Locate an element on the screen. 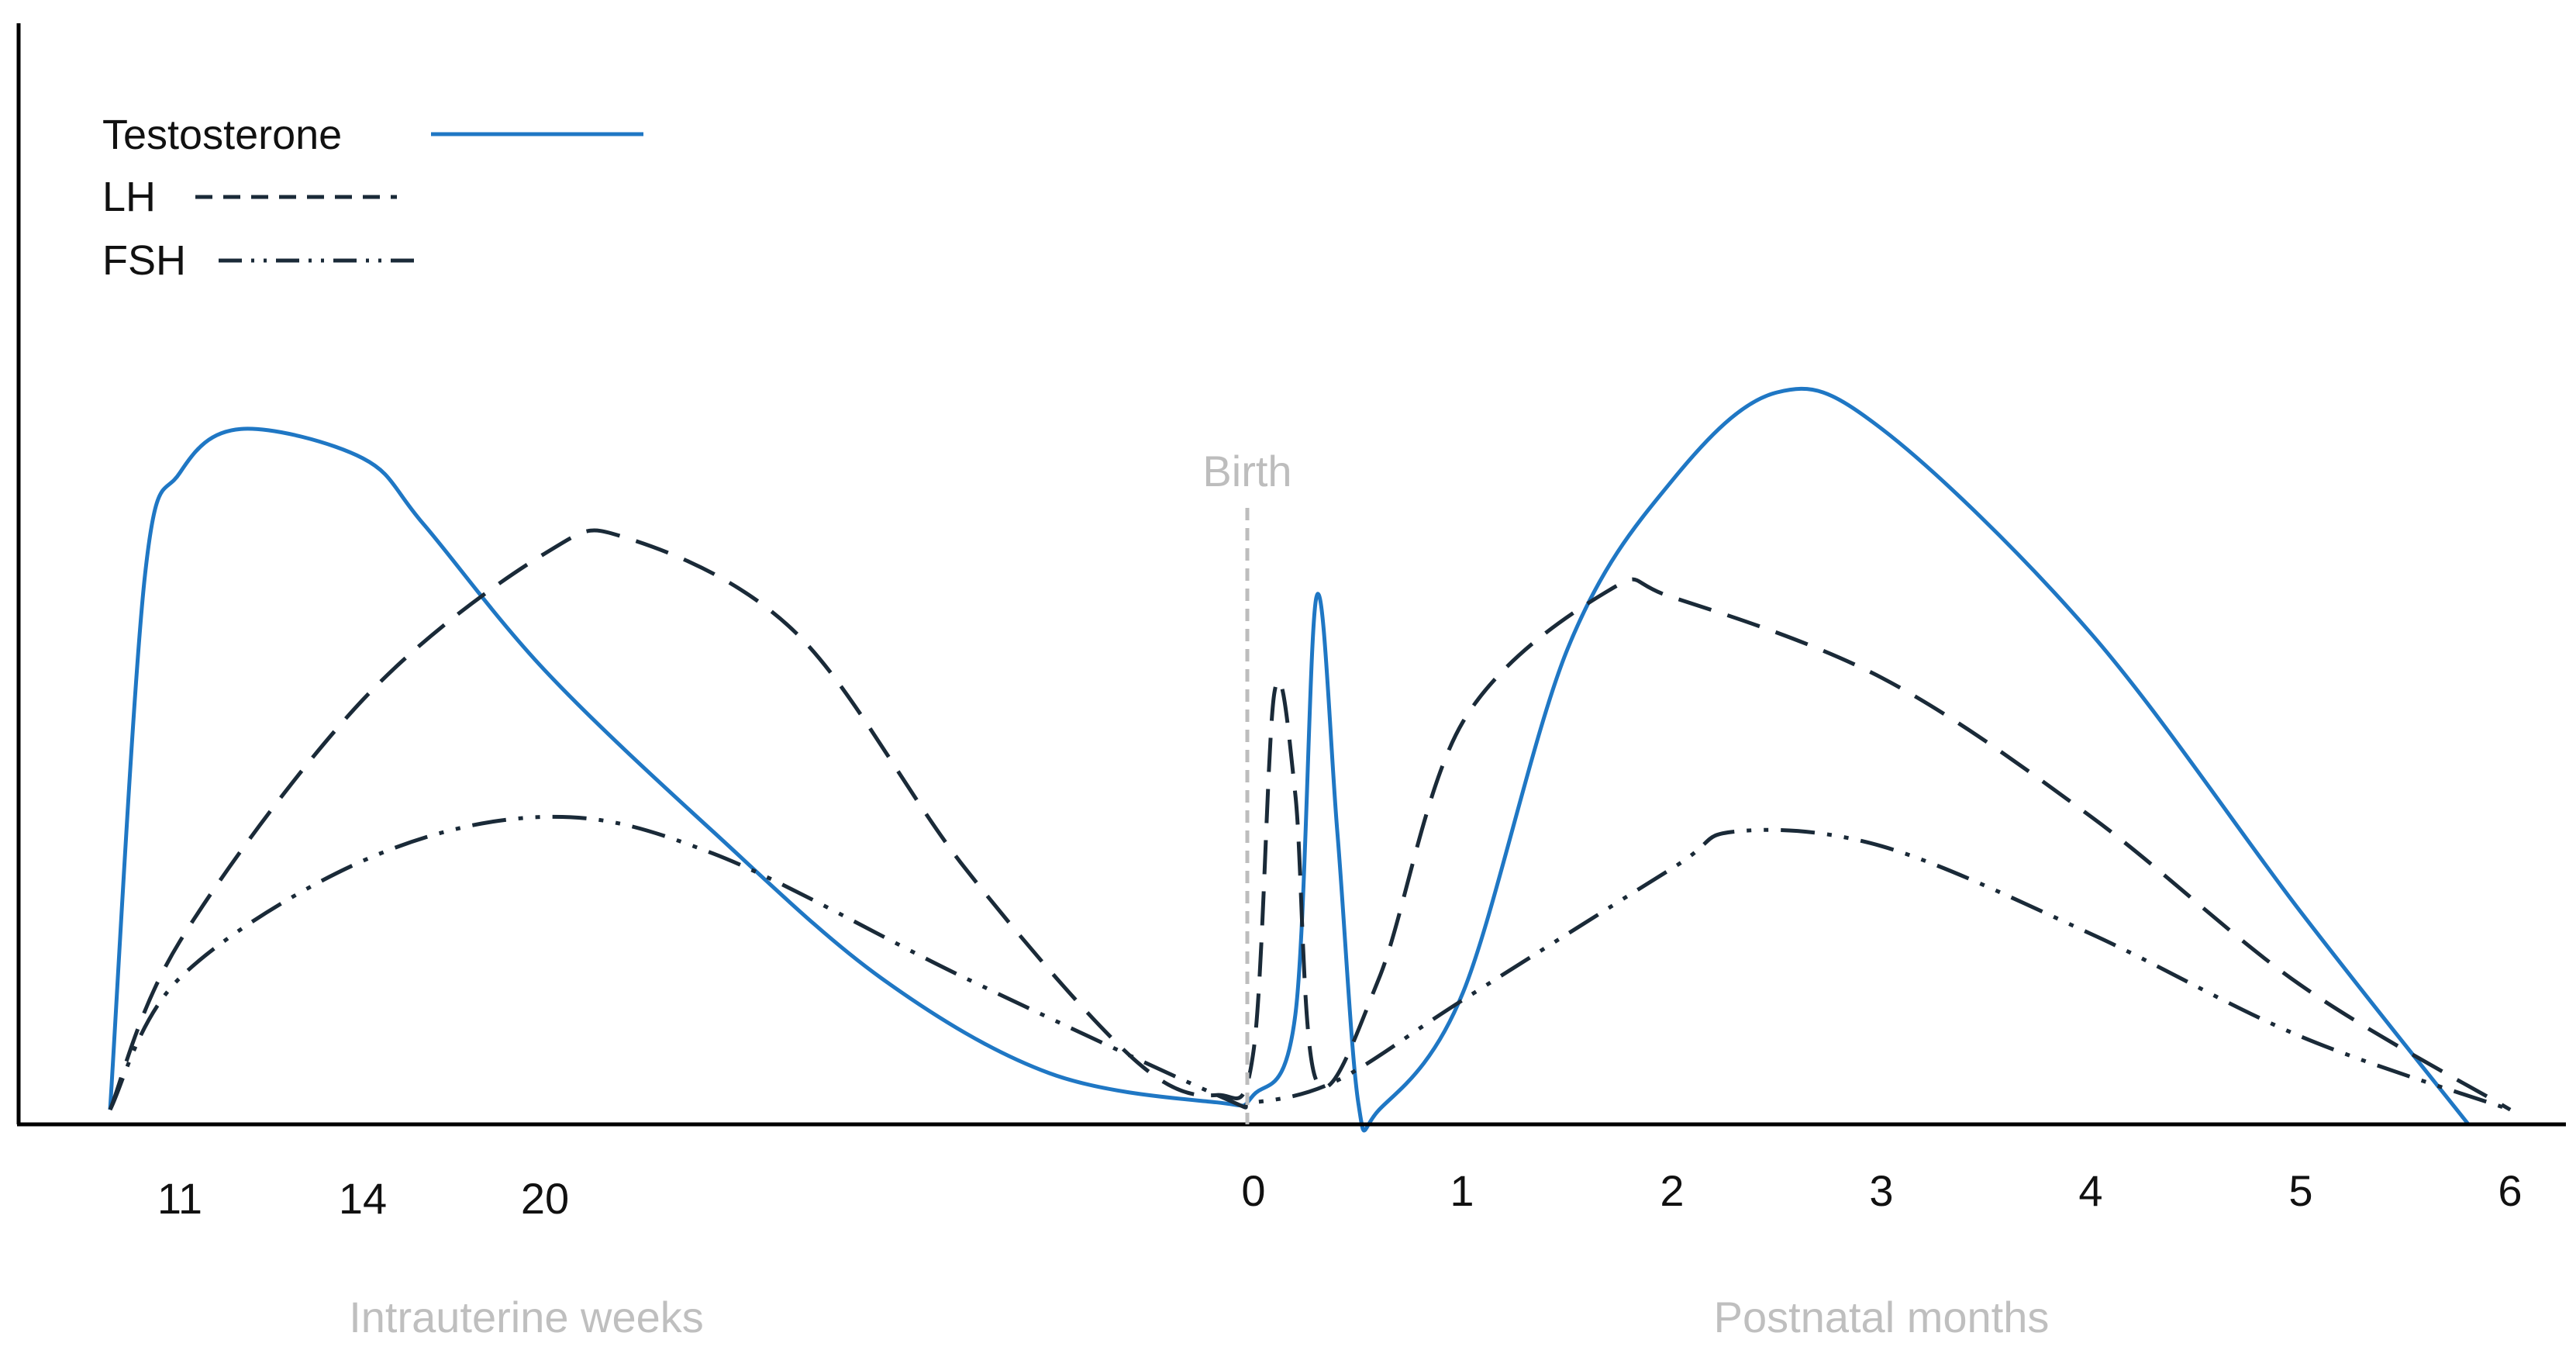 The width and height of the screenshot is (2576, 1350). tick-month-2: 2 is located at coordinates (1672, 1191).